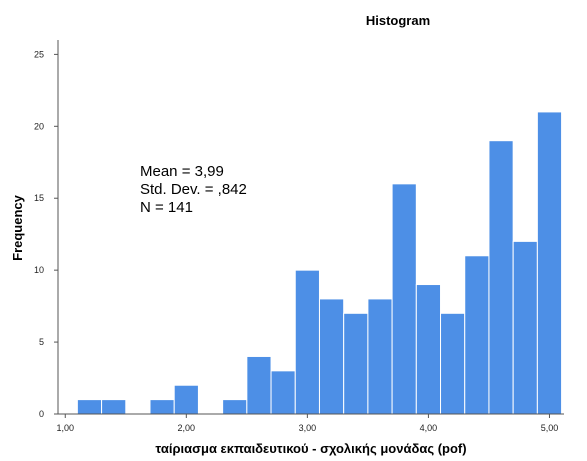  What do you see at coordinates (166, 207) in the screenshot?
I see `stat-n: N = 141` at bounding box center [166, 207].